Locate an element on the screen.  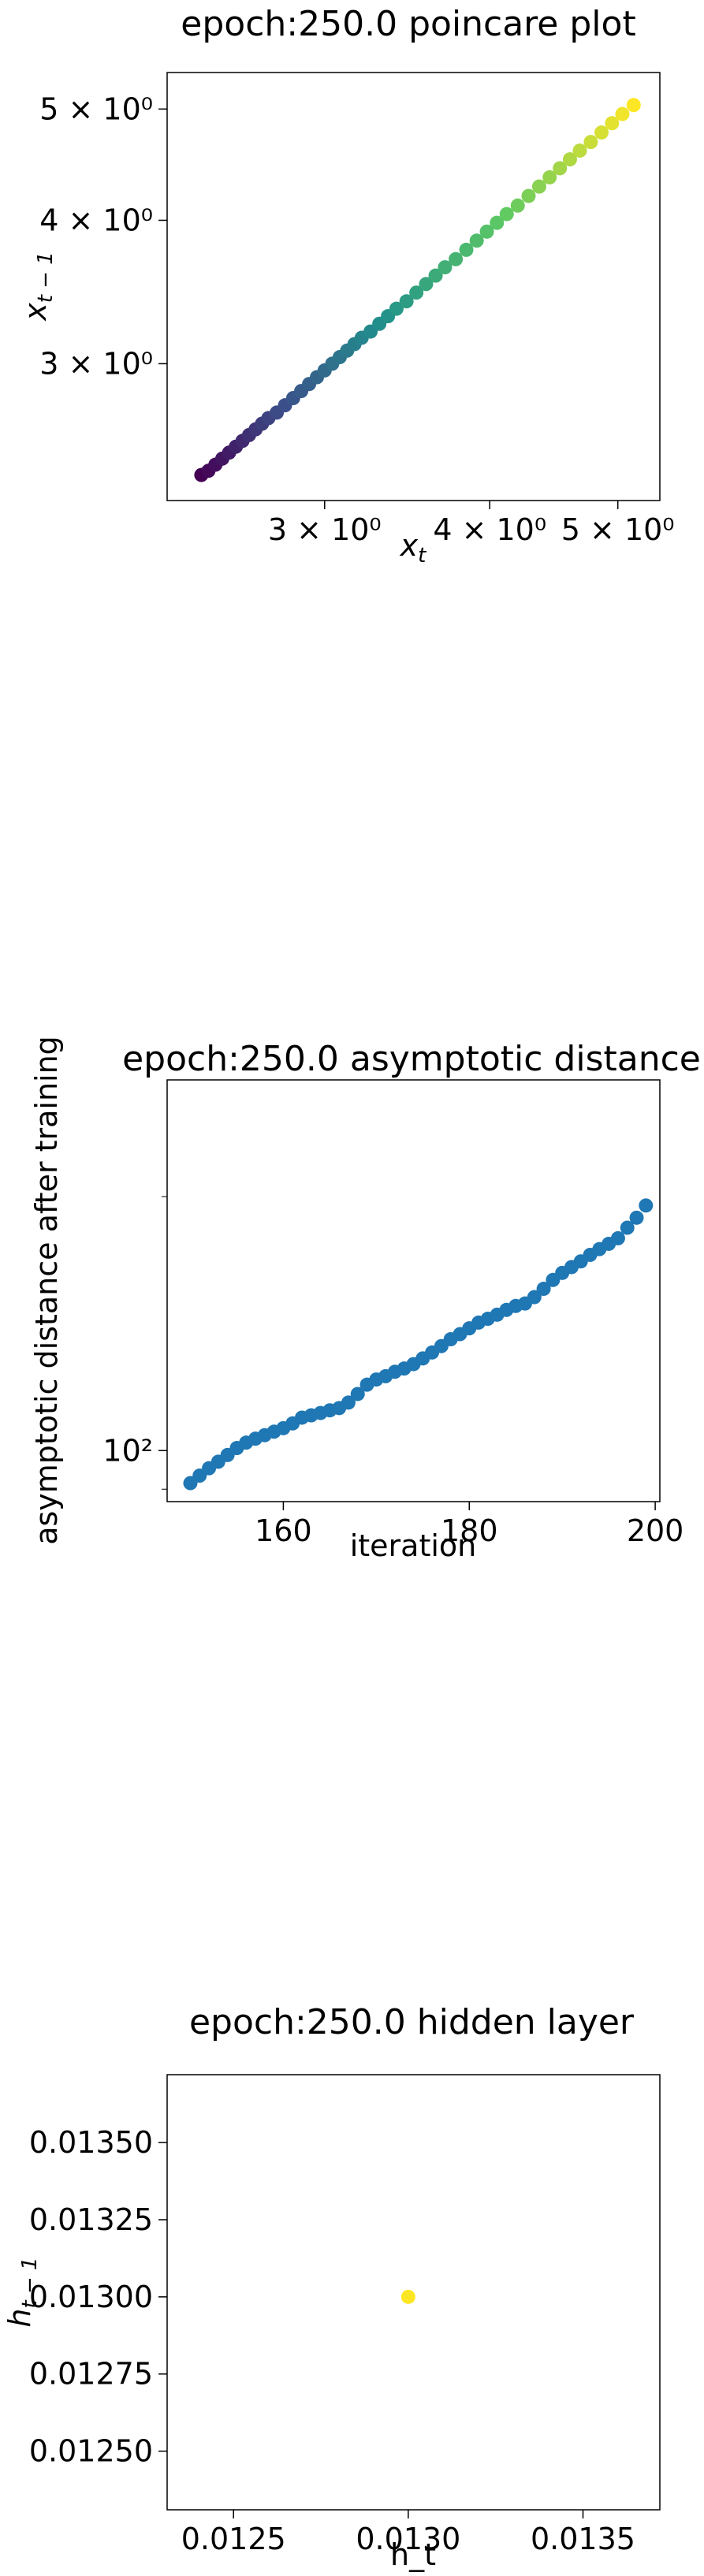
x-tick-label: 160 is located at coordinates (283, 1530).